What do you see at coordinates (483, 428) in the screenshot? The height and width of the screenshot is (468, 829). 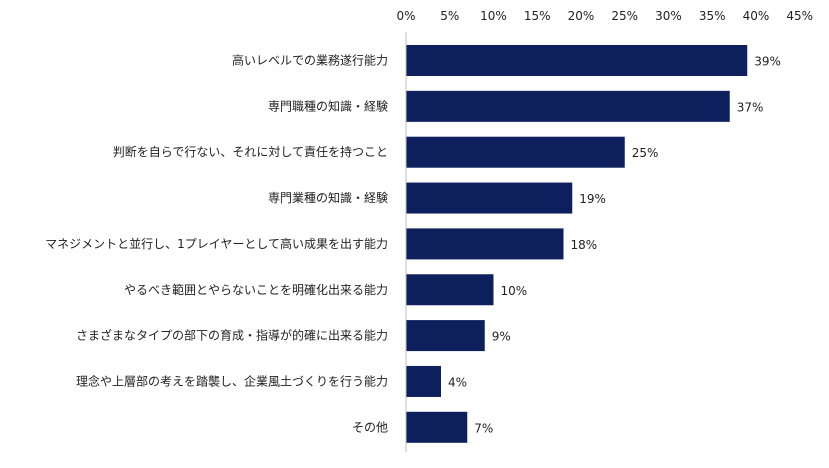 I see `value-label: 7%` at bounding box center [483, 428].